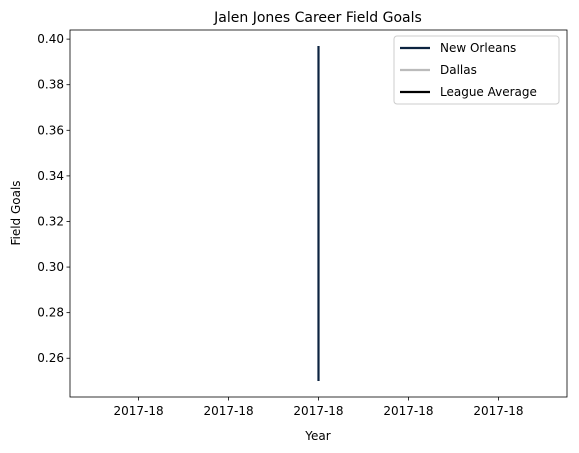 The image size is (579, 453). I want to click on x-axis: 2017-18 2017-18 2017-18 2017-18 2017-18, so click(318, 407).